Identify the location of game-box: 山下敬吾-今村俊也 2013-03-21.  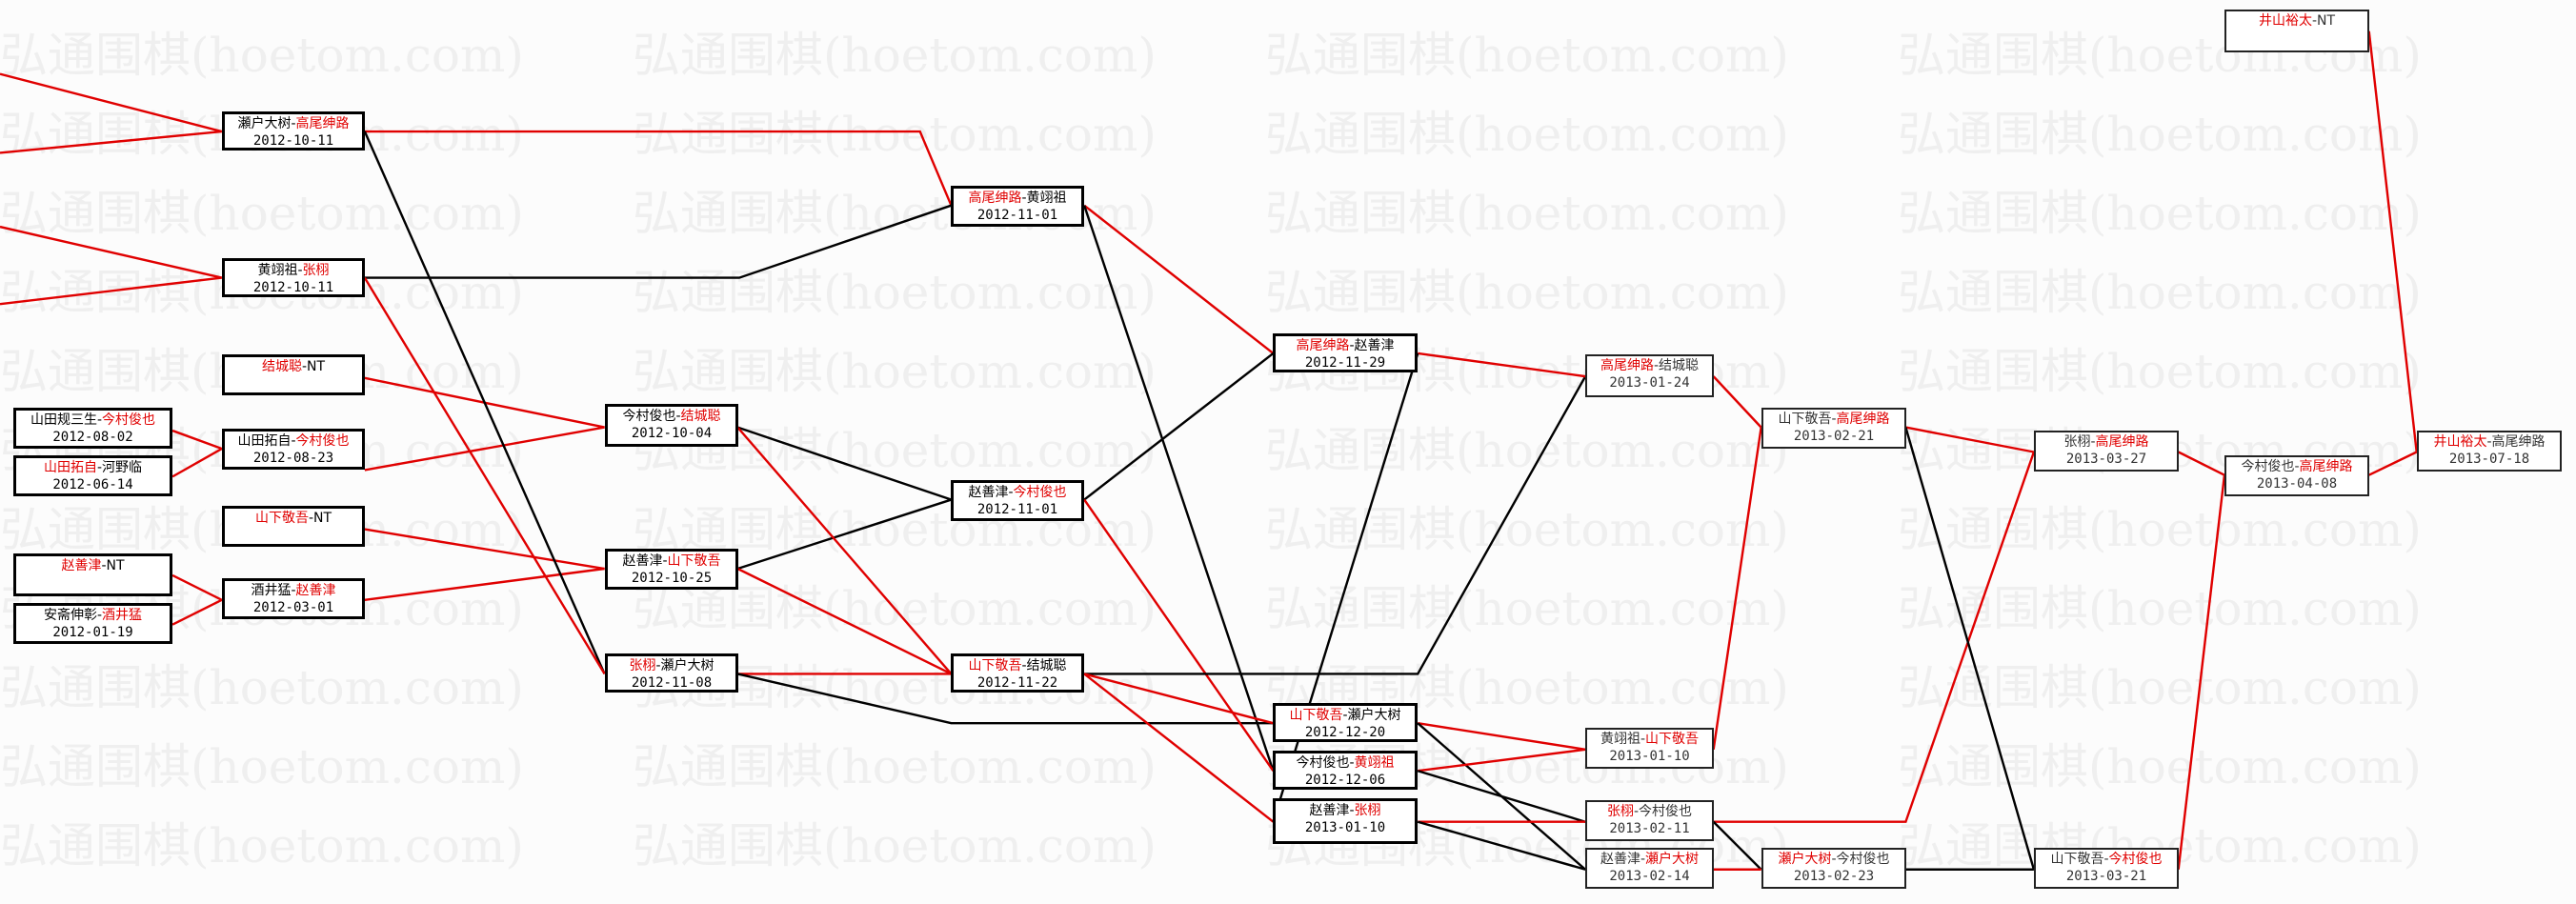
(2106, 868).